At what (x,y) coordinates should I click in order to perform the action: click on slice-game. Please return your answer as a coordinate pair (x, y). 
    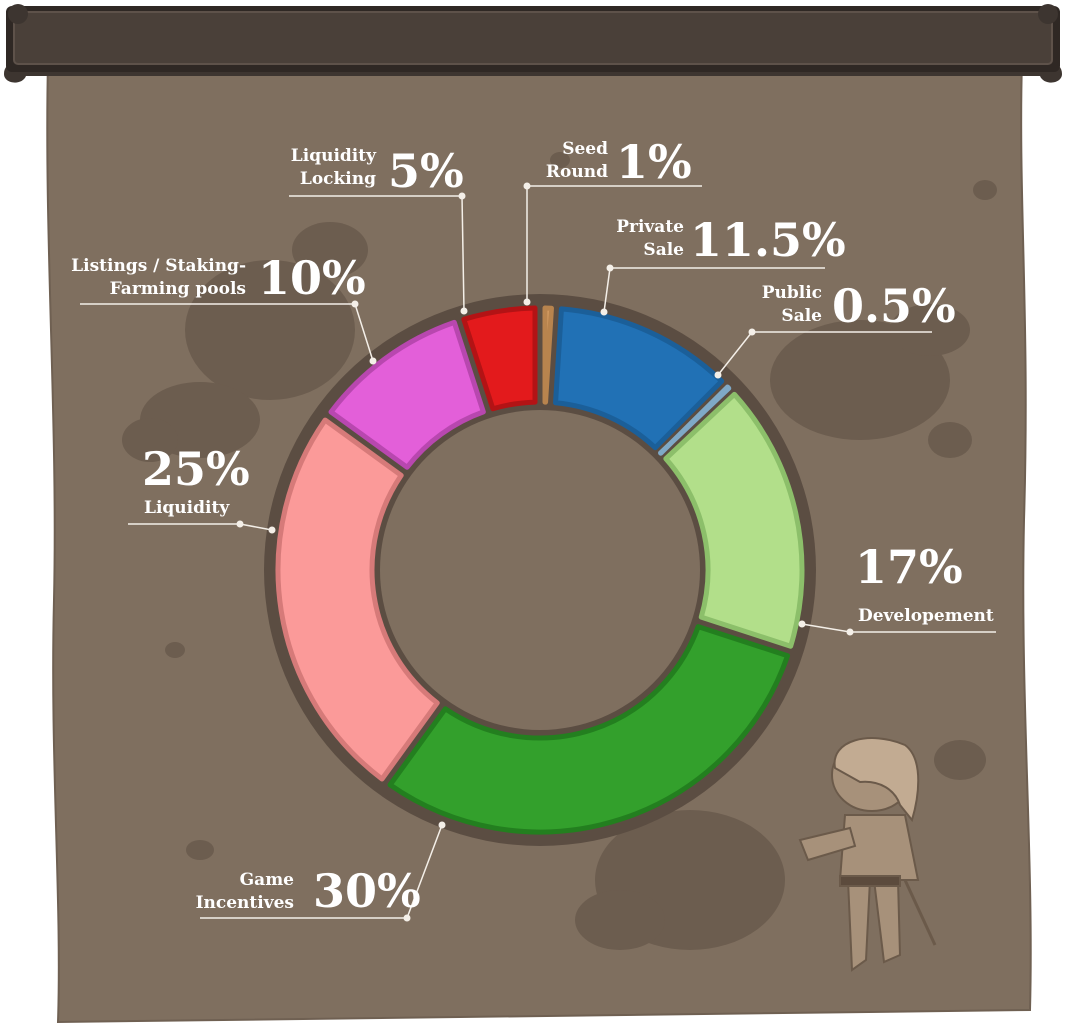
    Looking at the image, I should click on (589, 729).